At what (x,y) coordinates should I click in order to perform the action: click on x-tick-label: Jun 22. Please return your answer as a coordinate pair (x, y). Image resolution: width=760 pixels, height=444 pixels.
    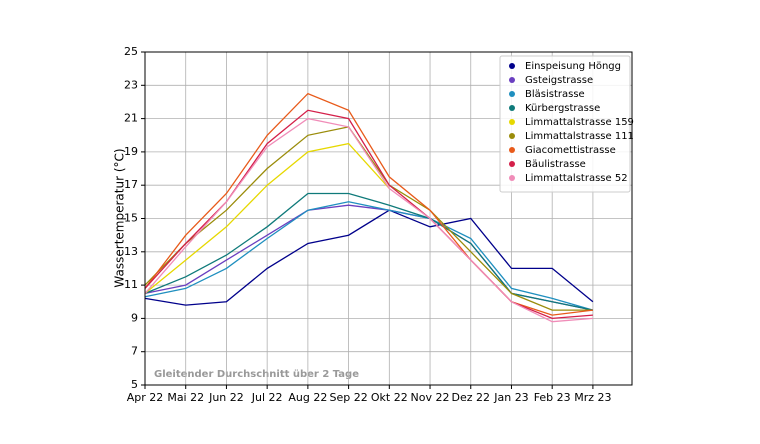
    Looking at the image, I should click on (226, 397).